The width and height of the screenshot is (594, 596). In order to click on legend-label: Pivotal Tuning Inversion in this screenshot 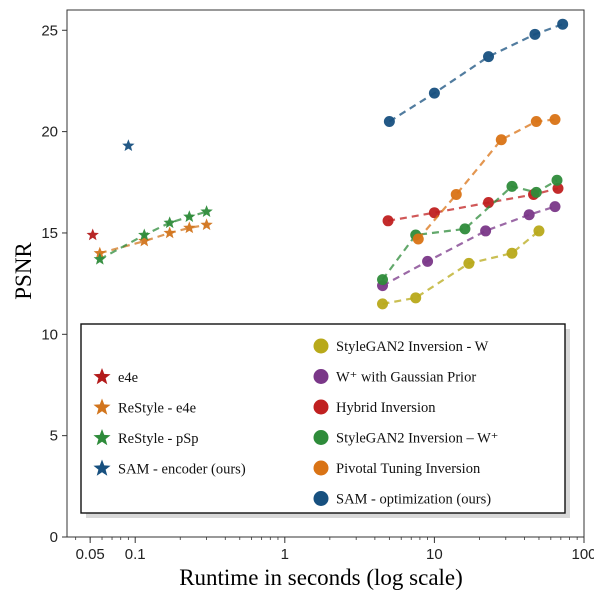, I will do `click(408, 469)`.